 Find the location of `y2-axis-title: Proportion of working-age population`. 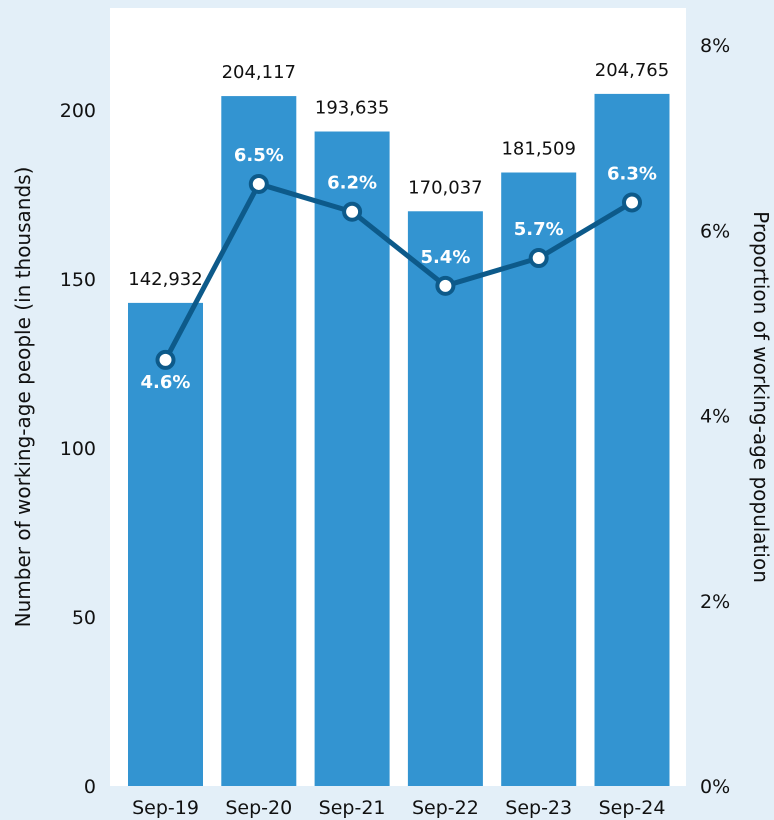

y2-axis-title: Proportion of working-age population is located at coordinates (761, 397).